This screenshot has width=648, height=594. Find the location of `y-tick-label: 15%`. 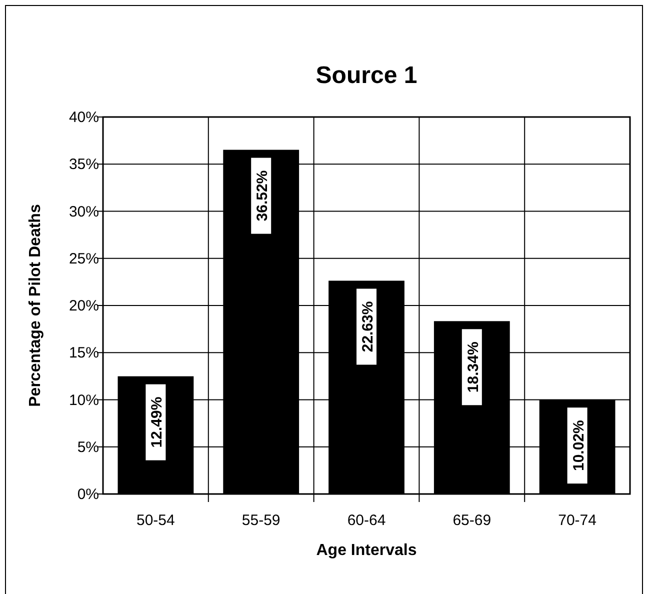

y-tick-label: 15% is located at coordinates (83, 353).